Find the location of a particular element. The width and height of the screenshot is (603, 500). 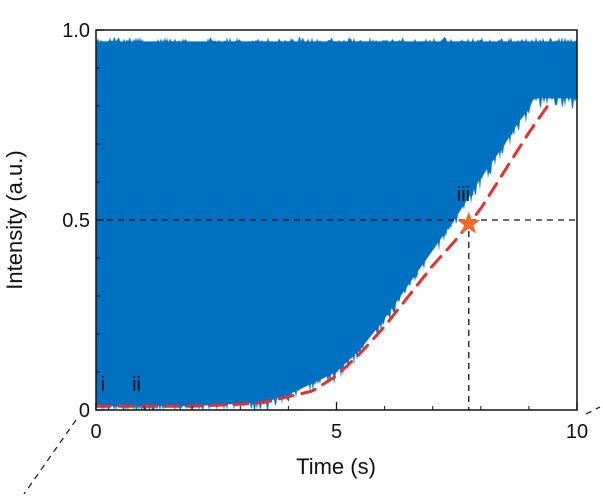

half-max-star-marker is located at coordinates (469, 222).